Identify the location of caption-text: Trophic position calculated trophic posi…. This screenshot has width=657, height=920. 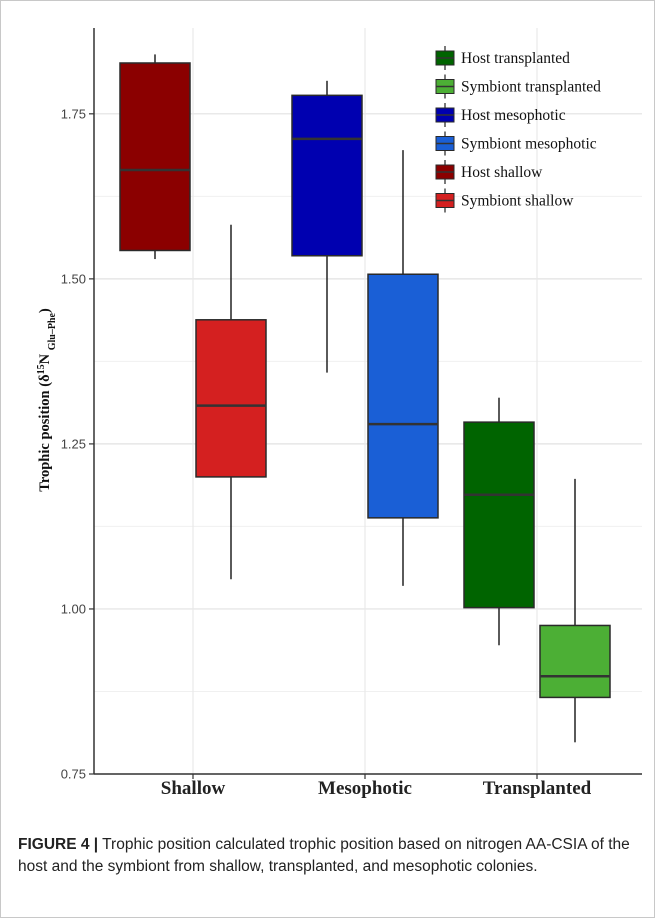
(324, 855).